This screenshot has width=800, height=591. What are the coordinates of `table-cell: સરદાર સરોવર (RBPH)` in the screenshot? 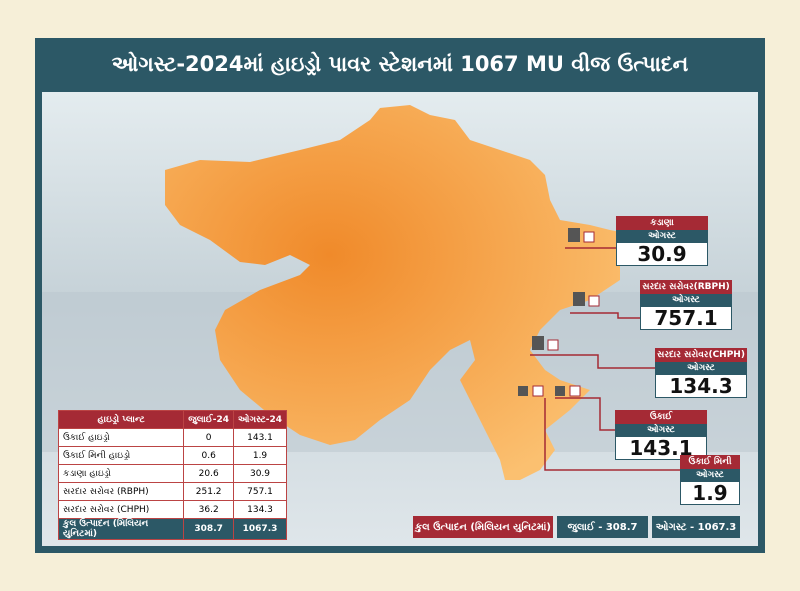 It's located at (121, 491).